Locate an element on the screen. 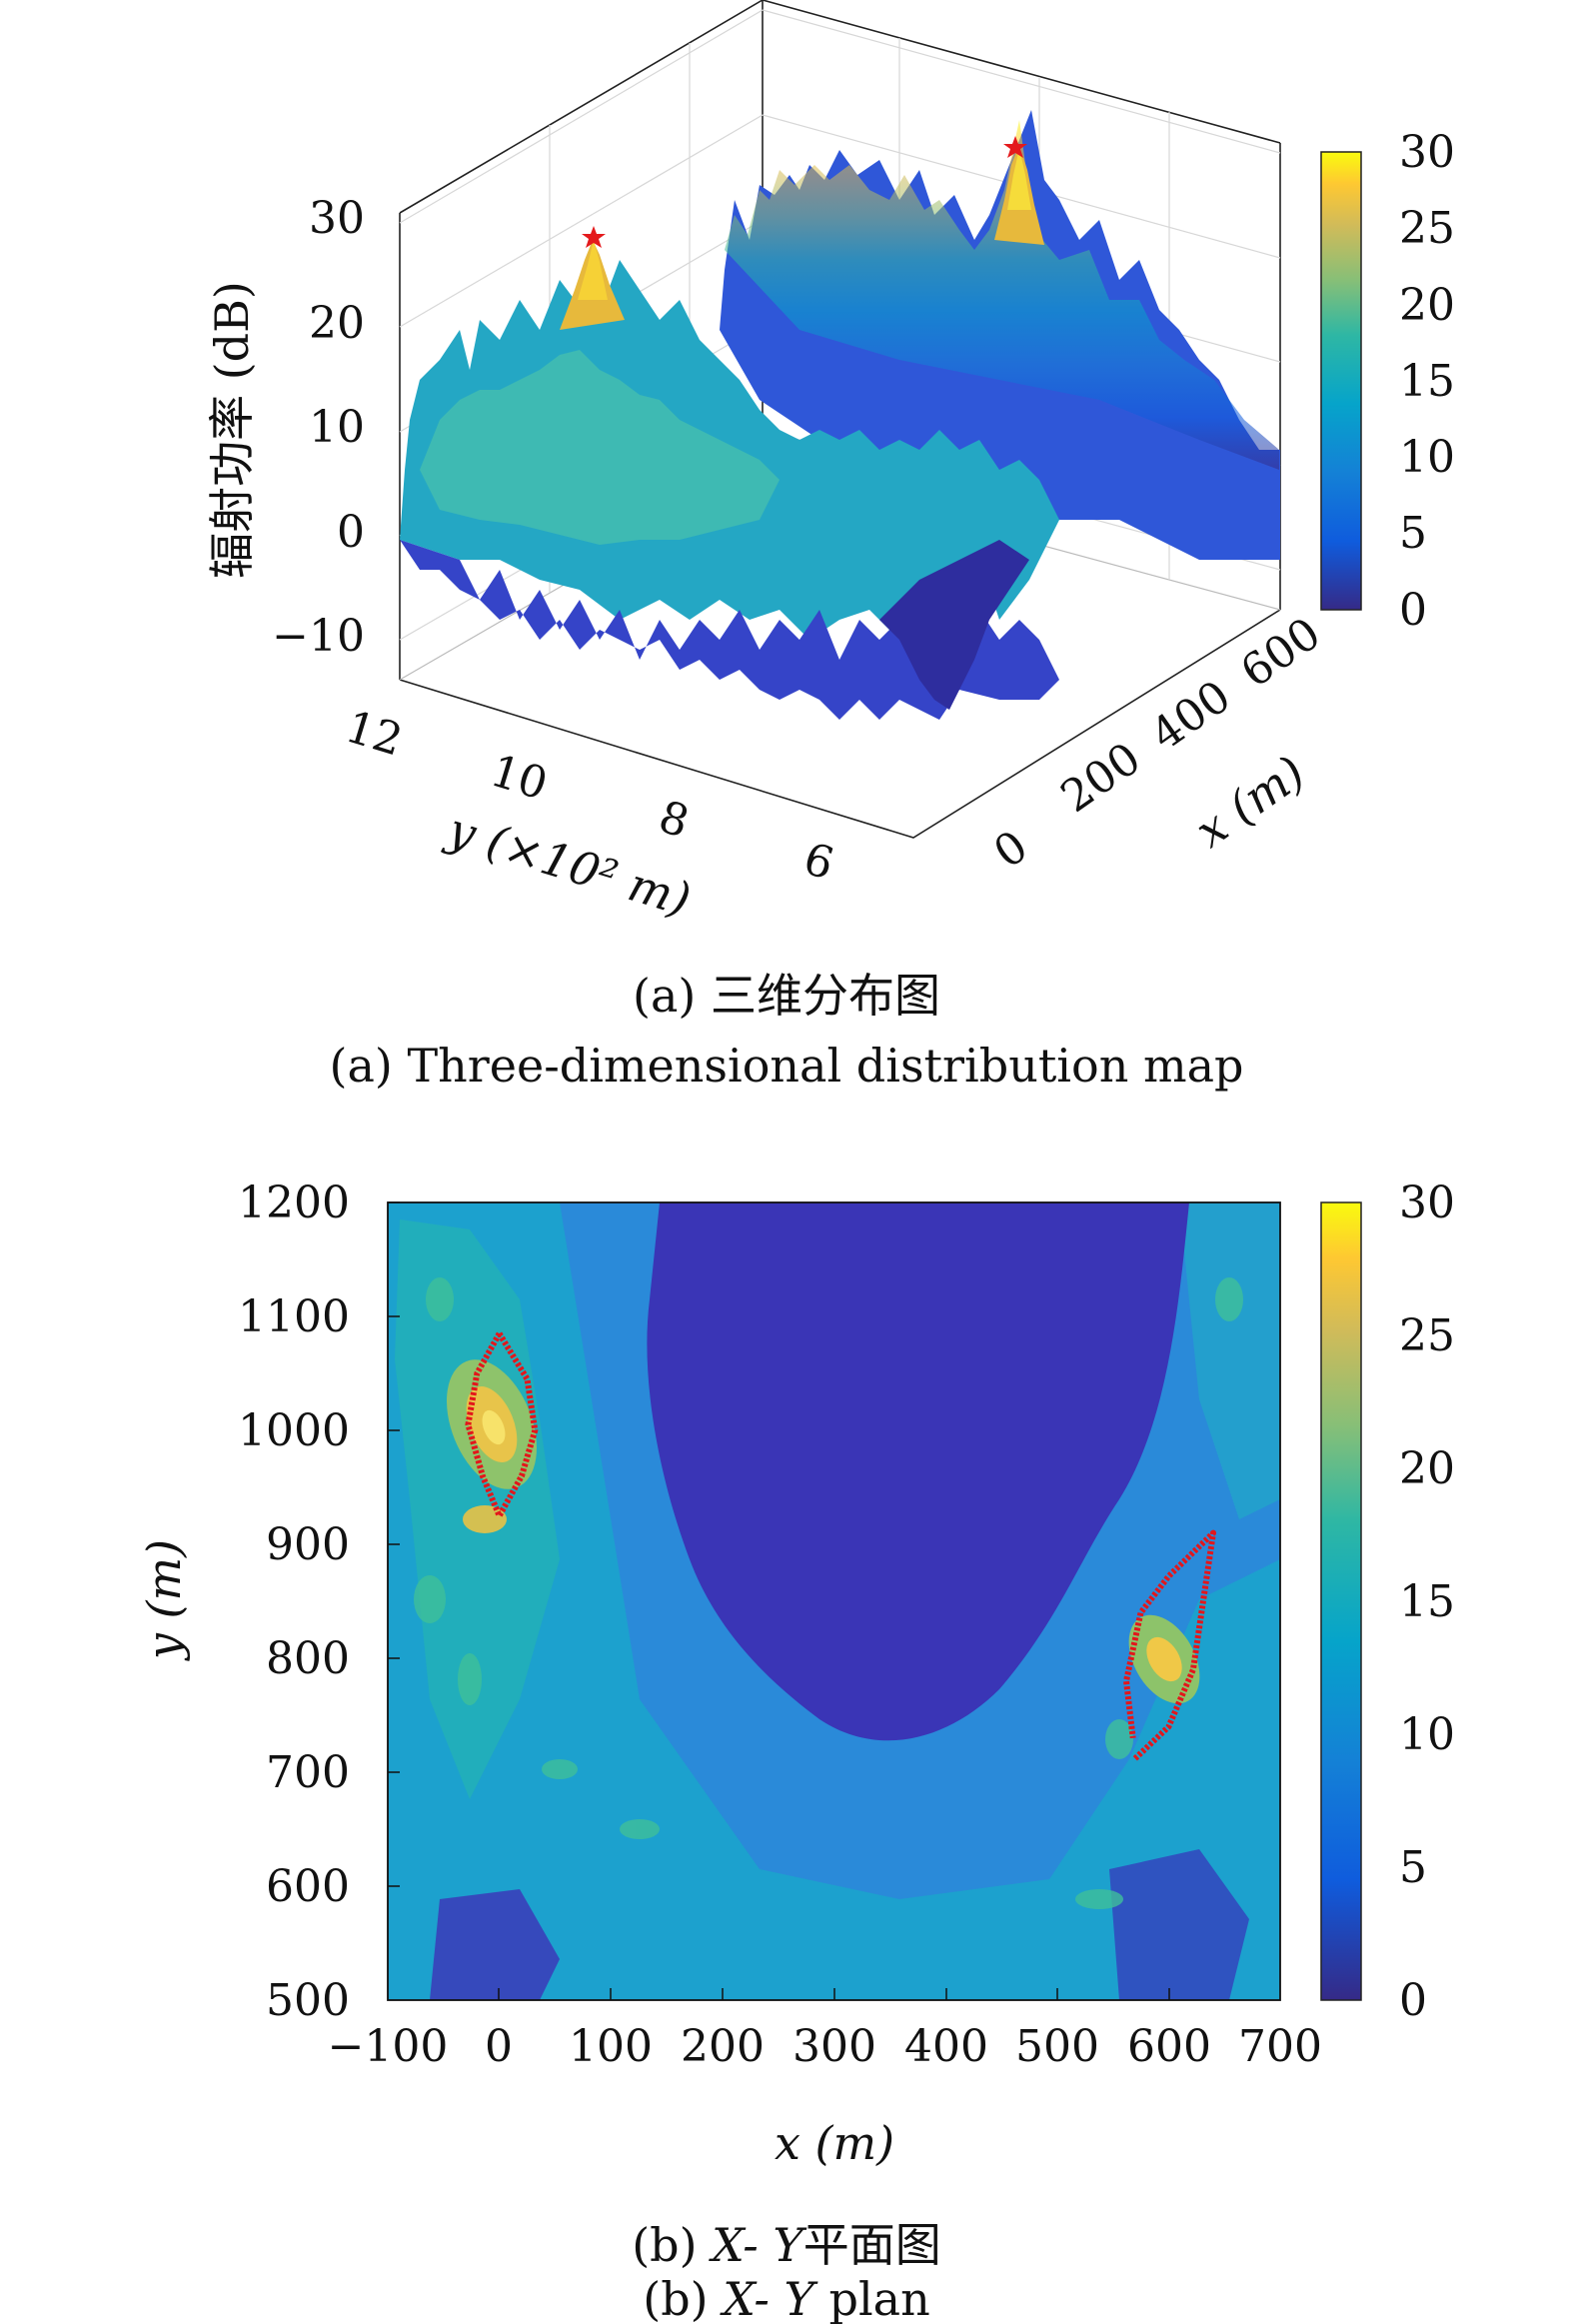 This screenshot has height=2324, width=1574. b-xtick-500: 500 is located at coordinates (1057, 2046).